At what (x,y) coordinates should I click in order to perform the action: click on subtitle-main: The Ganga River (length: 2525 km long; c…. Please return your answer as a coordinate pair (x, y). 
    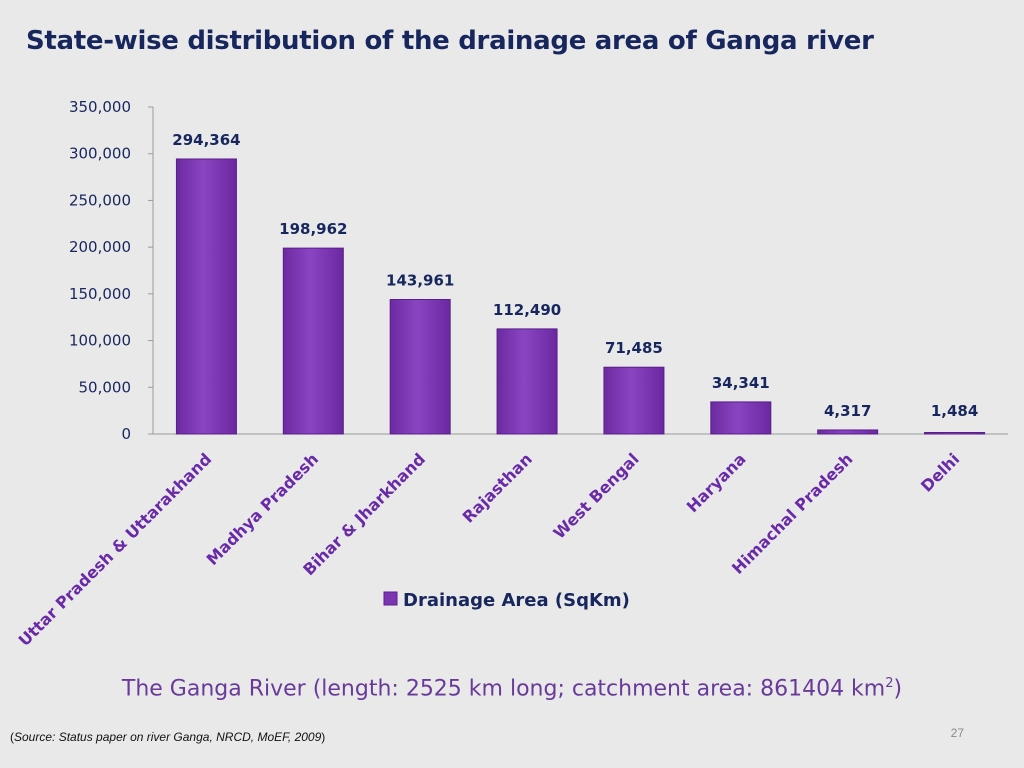
    Looking at the image, I should click on (503, 689).